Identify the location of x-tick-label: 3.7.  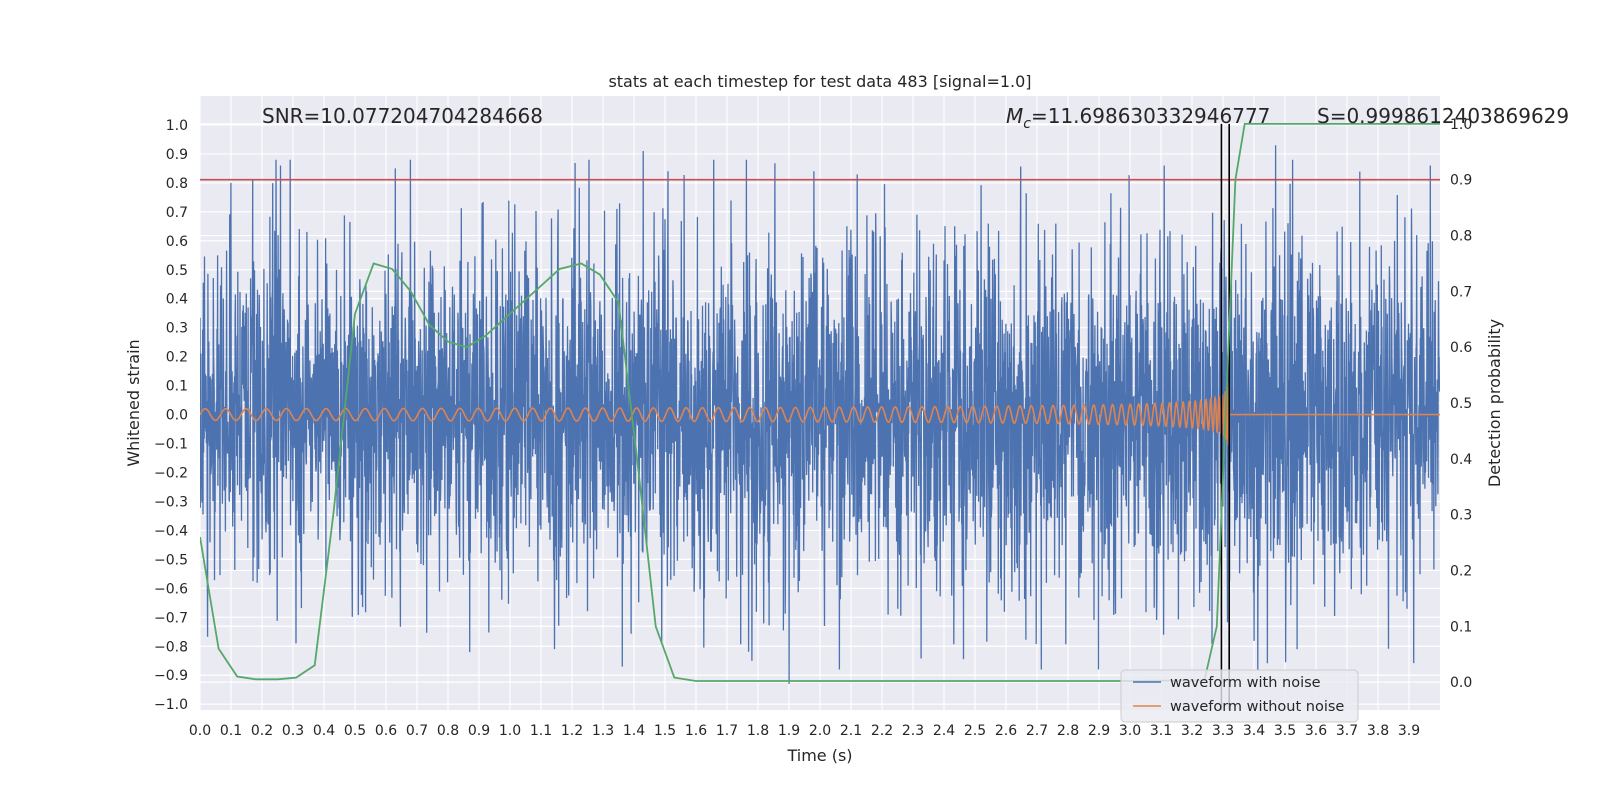
(1347, 731).